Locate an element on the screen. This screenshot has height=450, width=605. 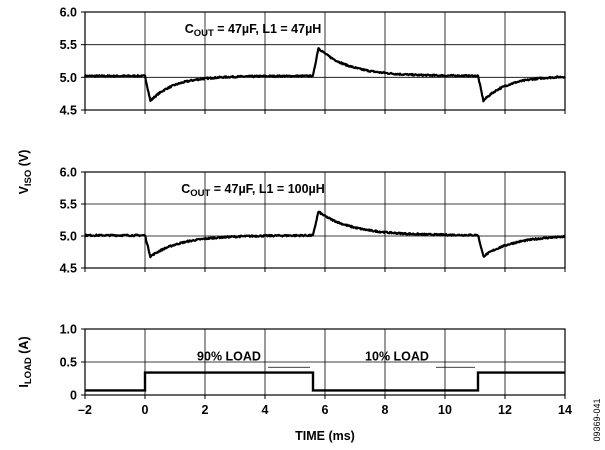
x-tick-label: 8 is located at coordinates (385, 410).